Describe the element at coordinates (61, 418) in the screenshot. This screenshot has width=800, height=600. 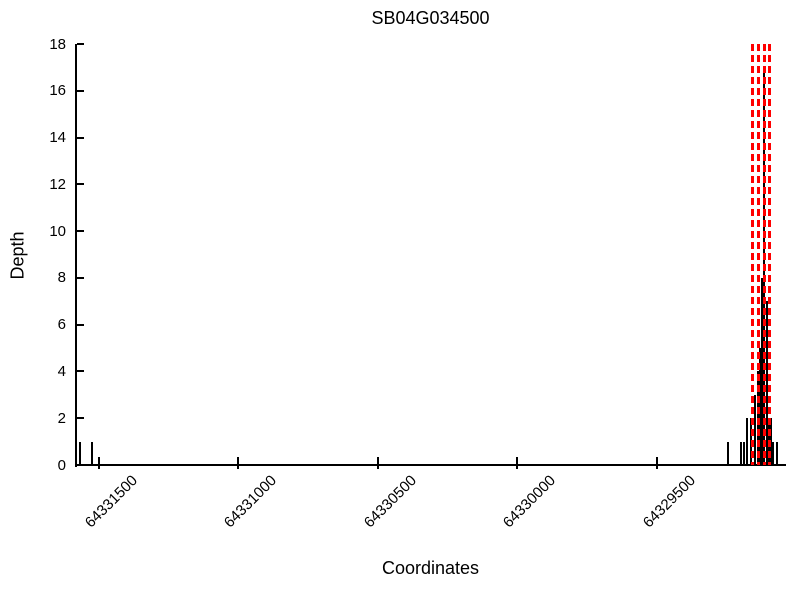
I see `y-tick-label: 2` at that location.